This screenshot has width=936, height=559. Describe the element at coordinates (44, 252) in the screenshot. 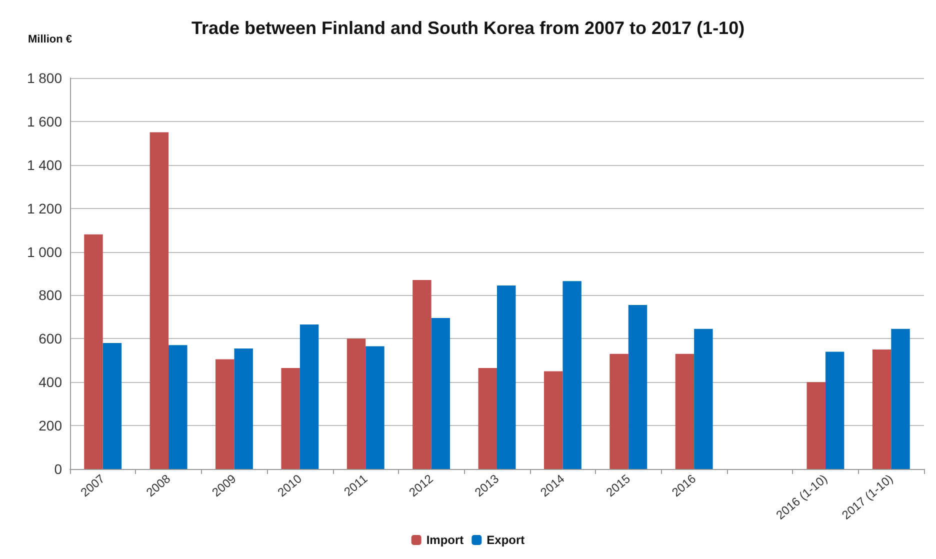

I see `y-tick-label: 1 000` at that location.